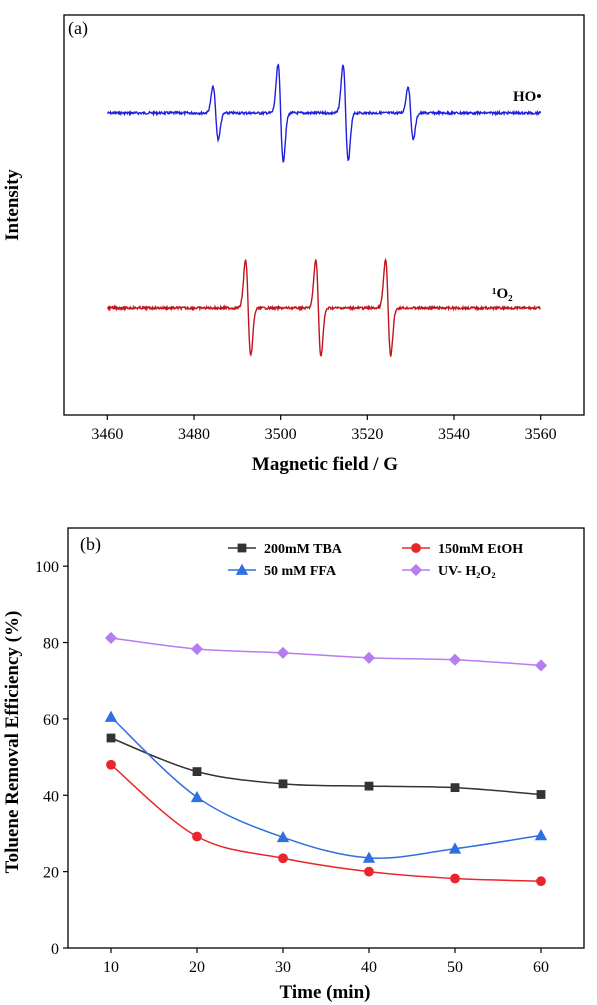 The image size is (597, 1005). Describe the element at coordinates (90, 544) in the screenshot. I see `panel-b-label: (b)` at that location.